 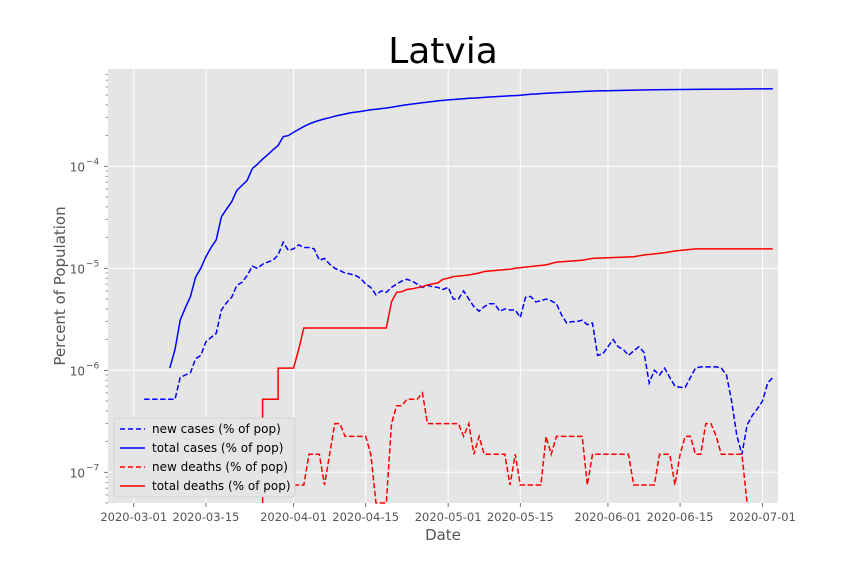 I want to click on x-tick-label: 2020-03-15, so click(x=206, y=517).